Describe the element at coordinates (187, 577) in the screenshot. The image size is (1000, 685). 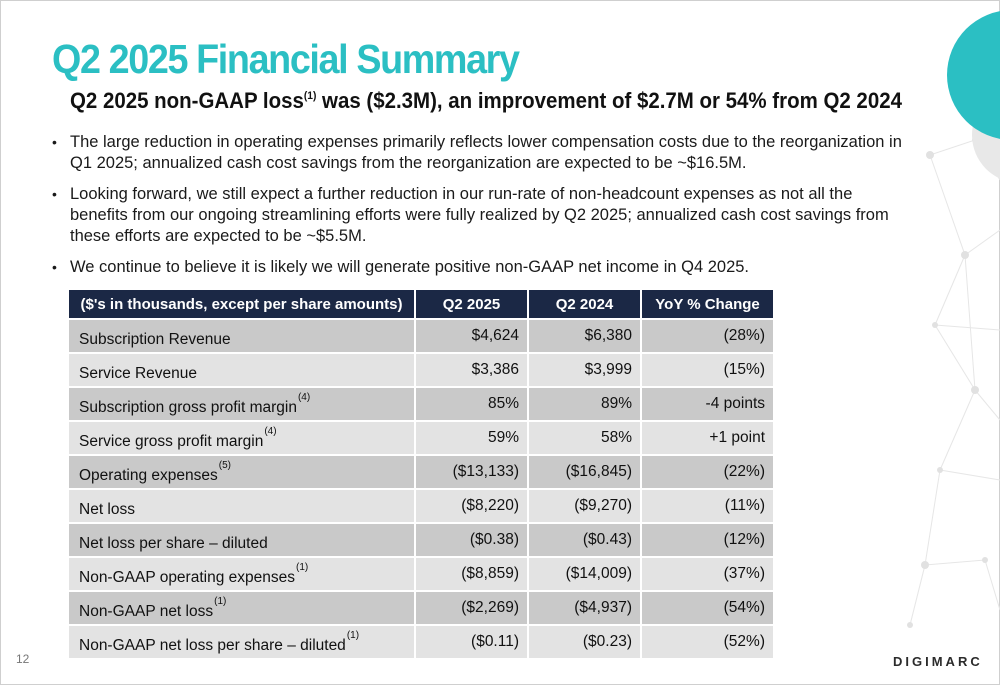
I see `row-label-text: Non-GAAP operating expenses` at that location.